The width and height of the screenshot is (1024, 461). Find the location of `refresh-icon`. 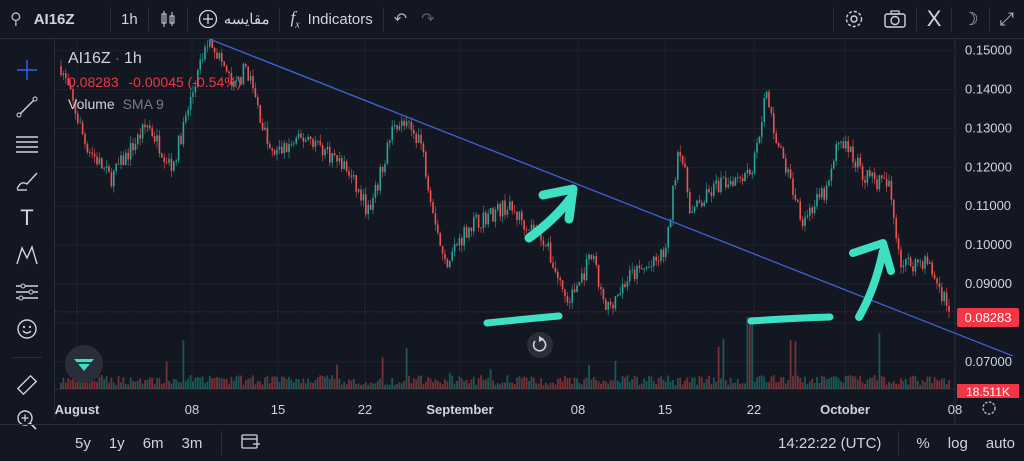

refresh-icon is located at coordinates (539, 345).